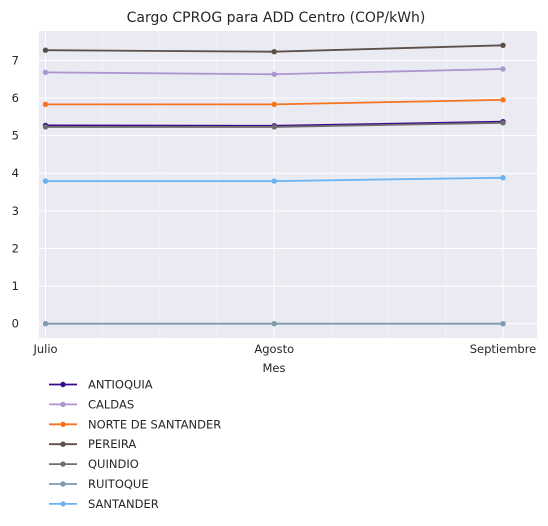  What do you see at coordinates (503, 349) in the screenshot?
I see `x-tick-label: Septiembre` at bounding box center [503, 349].